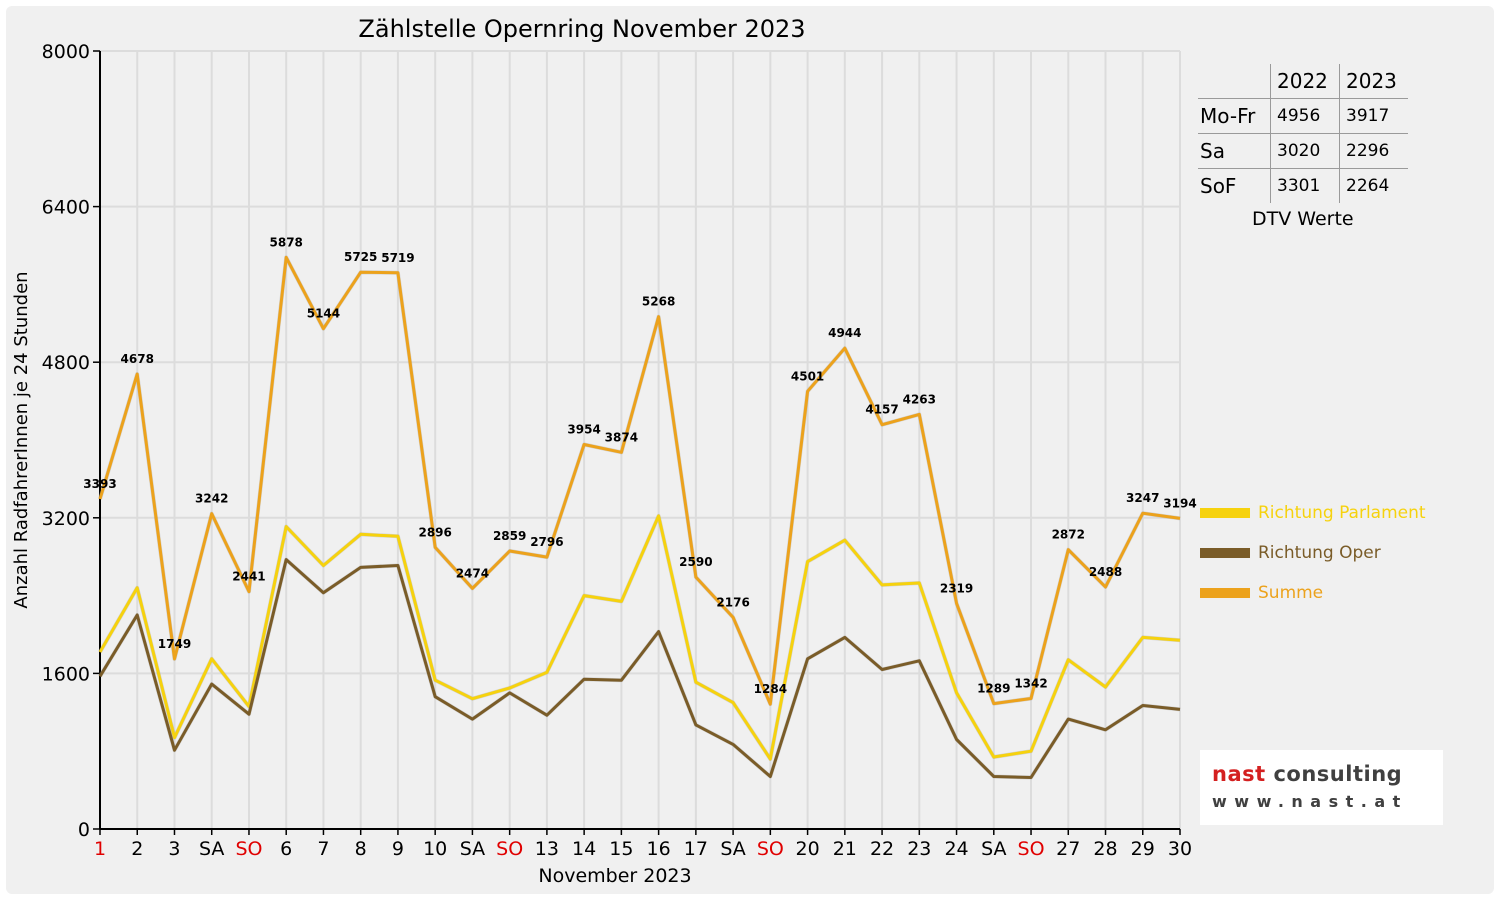 Image resolution: width=1500 pixels, height=900 pixels. Describe the element at coordinates (881, 410) in the screenshot. I see `data-label: 4157` at that location.